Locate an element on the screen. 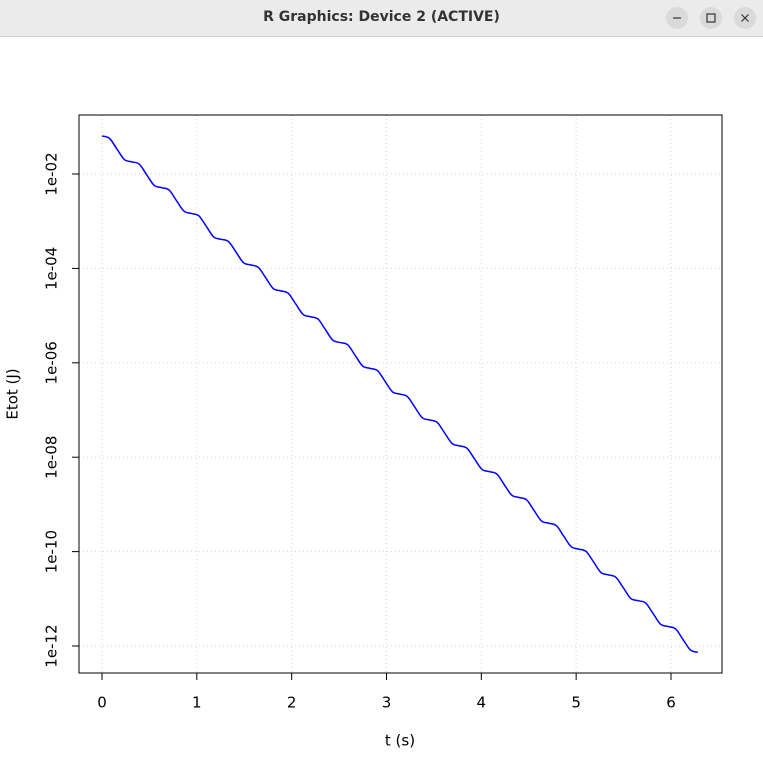 The image size is (763, 771). x-axis-label: t (s) is located at coordinates (400, 741).